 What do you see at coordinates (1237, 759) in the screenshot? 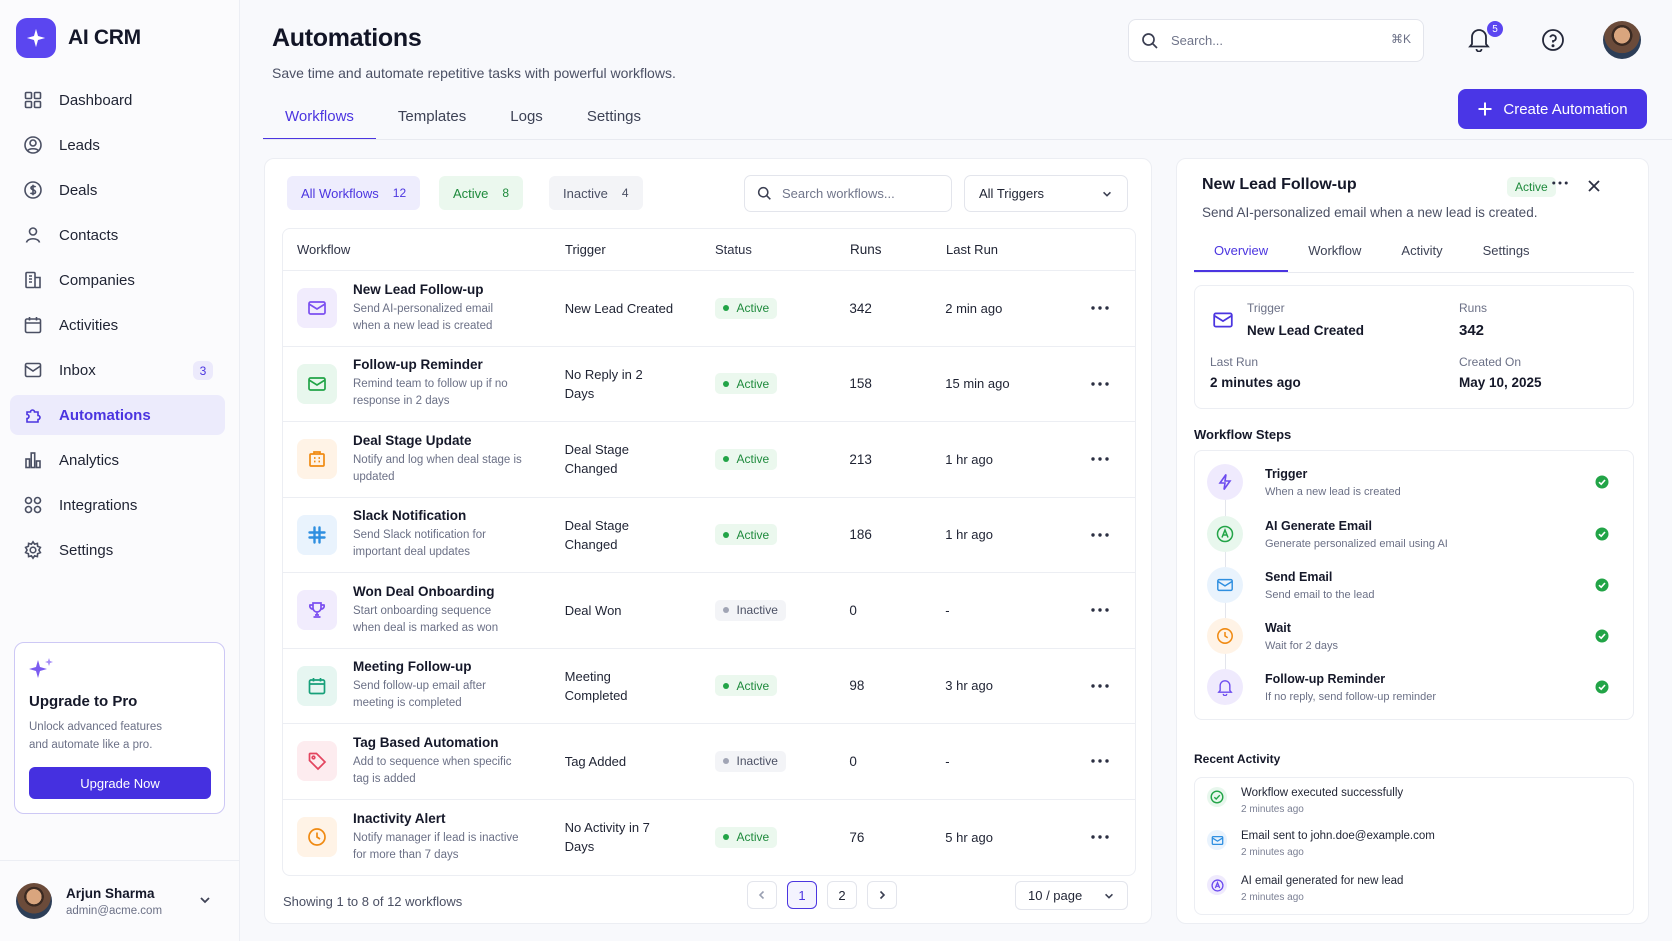
I see `recent-activity-title: Recent Activity` at bounding box center [1237, 759].